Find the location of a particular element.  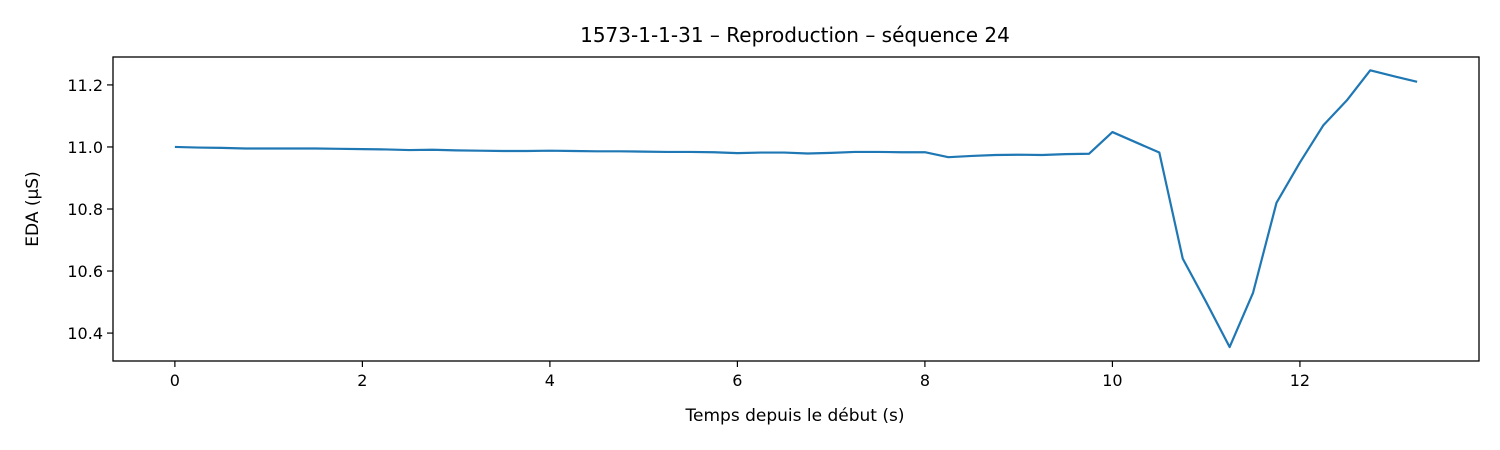

x-tick-label: 2 is located at coordinates (362, 380).